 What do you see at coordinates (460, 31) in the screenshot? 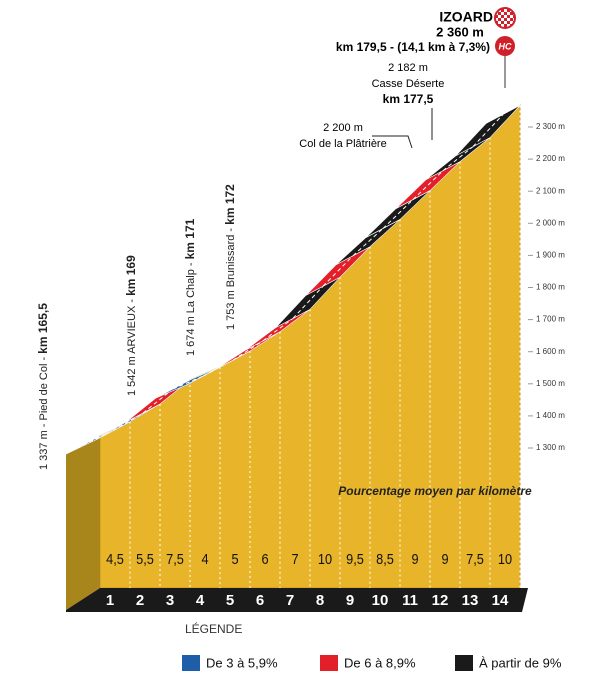
I see `summit-altitude: 2 360 m` at bounding box center [460, 31].